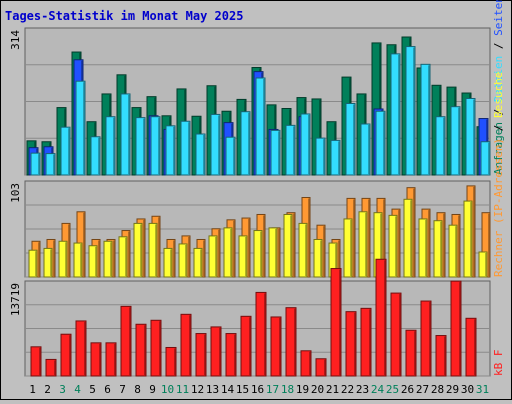 The image size is (512, 404). I want to click on y-max-label-top: 314, so click(15, 40).